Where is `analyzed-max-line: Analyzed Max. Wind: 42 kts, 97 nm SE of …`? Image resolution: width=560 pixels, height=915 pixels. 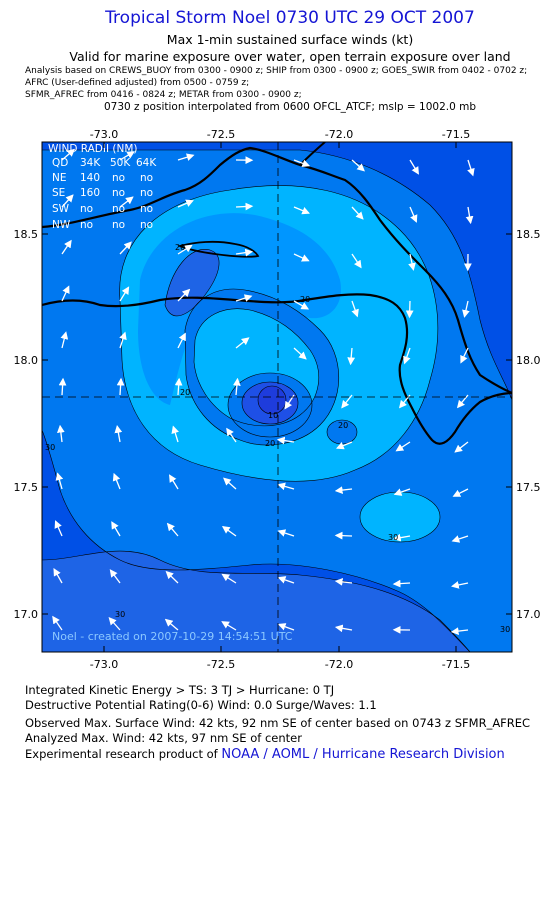
analyzed-max-line: Analyzed Max. Wind: 42 kts, 97 nm SE of … is located at coordinates (163, 738).